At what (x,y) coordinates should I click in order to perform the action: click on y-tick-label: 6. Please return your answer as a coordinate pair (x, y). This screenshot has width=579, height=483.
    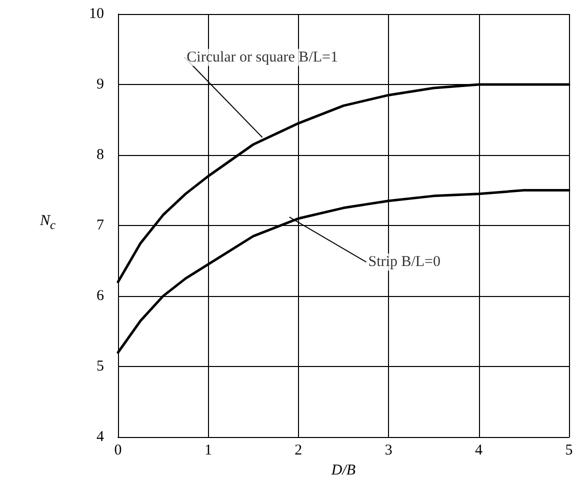
    Looking at the image, I should click on (100, 296).